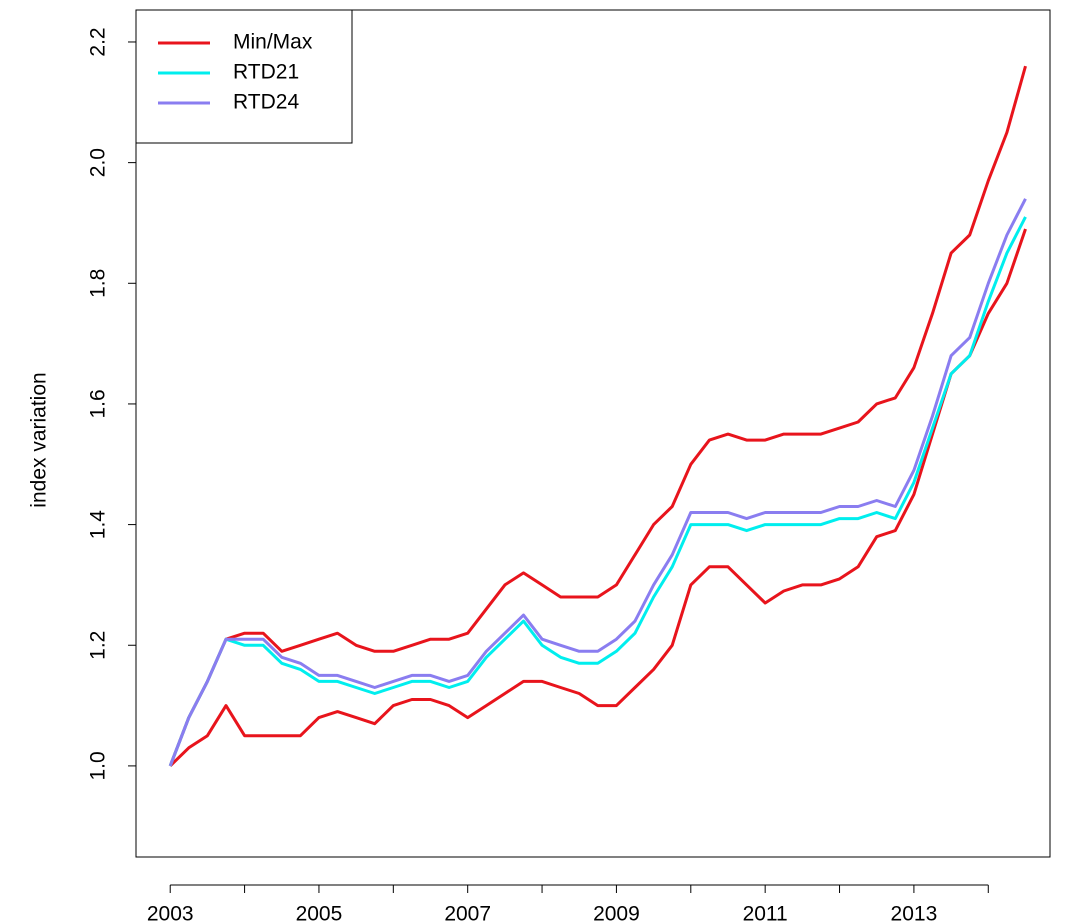 Image resolution: width=1073 pixels, height=921 pixels. I want to click on x-tick-label: 2005, so click(319, 912).